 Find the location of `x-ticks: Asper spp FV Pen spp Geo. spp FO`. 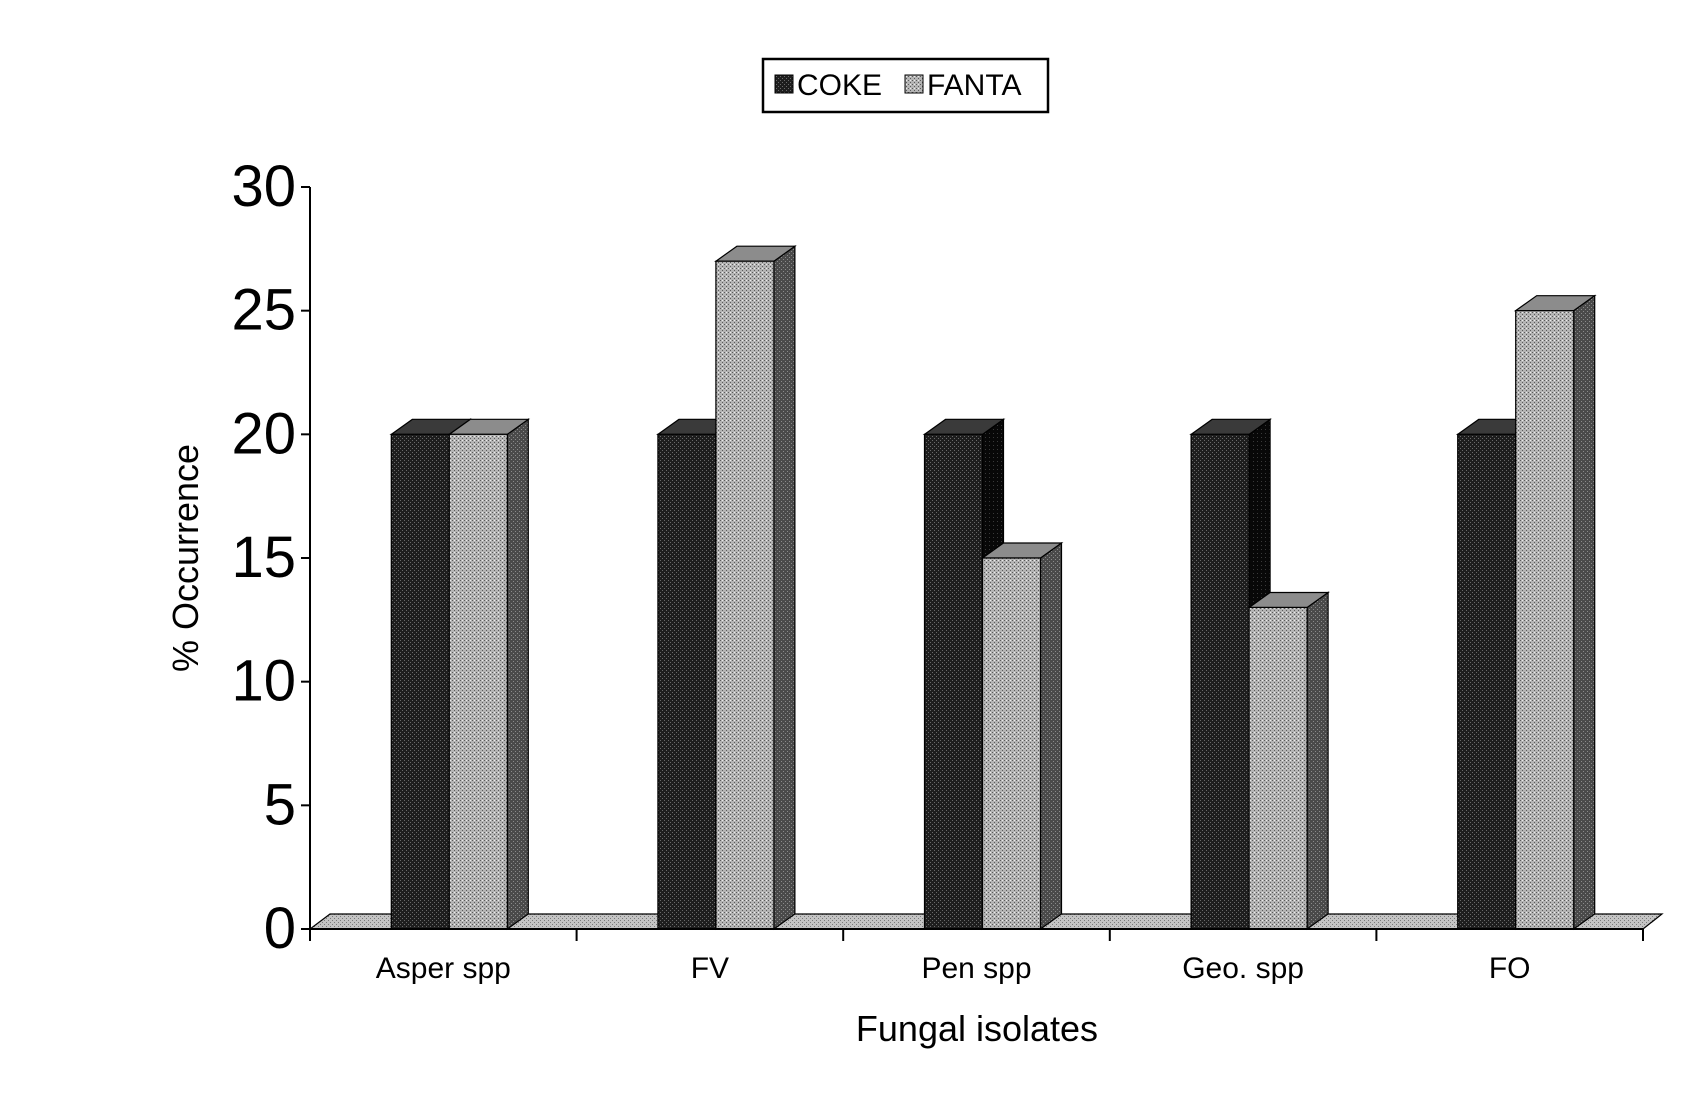

x-ticks: Asper spp FV Pen spp Geo. spp FO is located at coordinates (976, 957).